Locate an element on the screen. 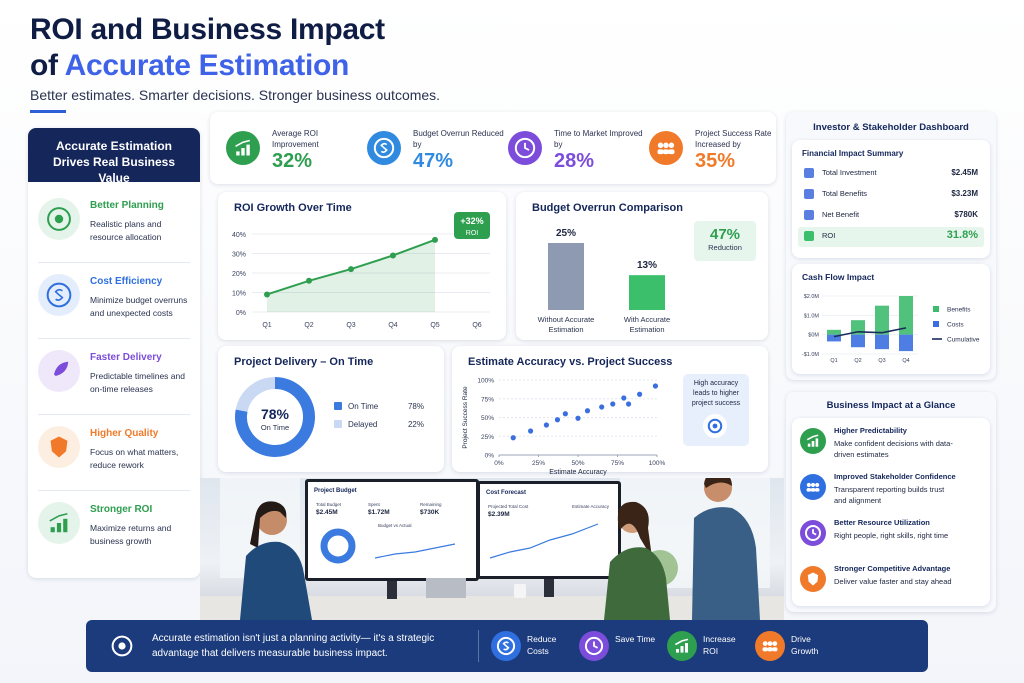 The width and height of the screenshot is (1024, 683). x-tick-label: Q6 is located at coordinates (476, 325).